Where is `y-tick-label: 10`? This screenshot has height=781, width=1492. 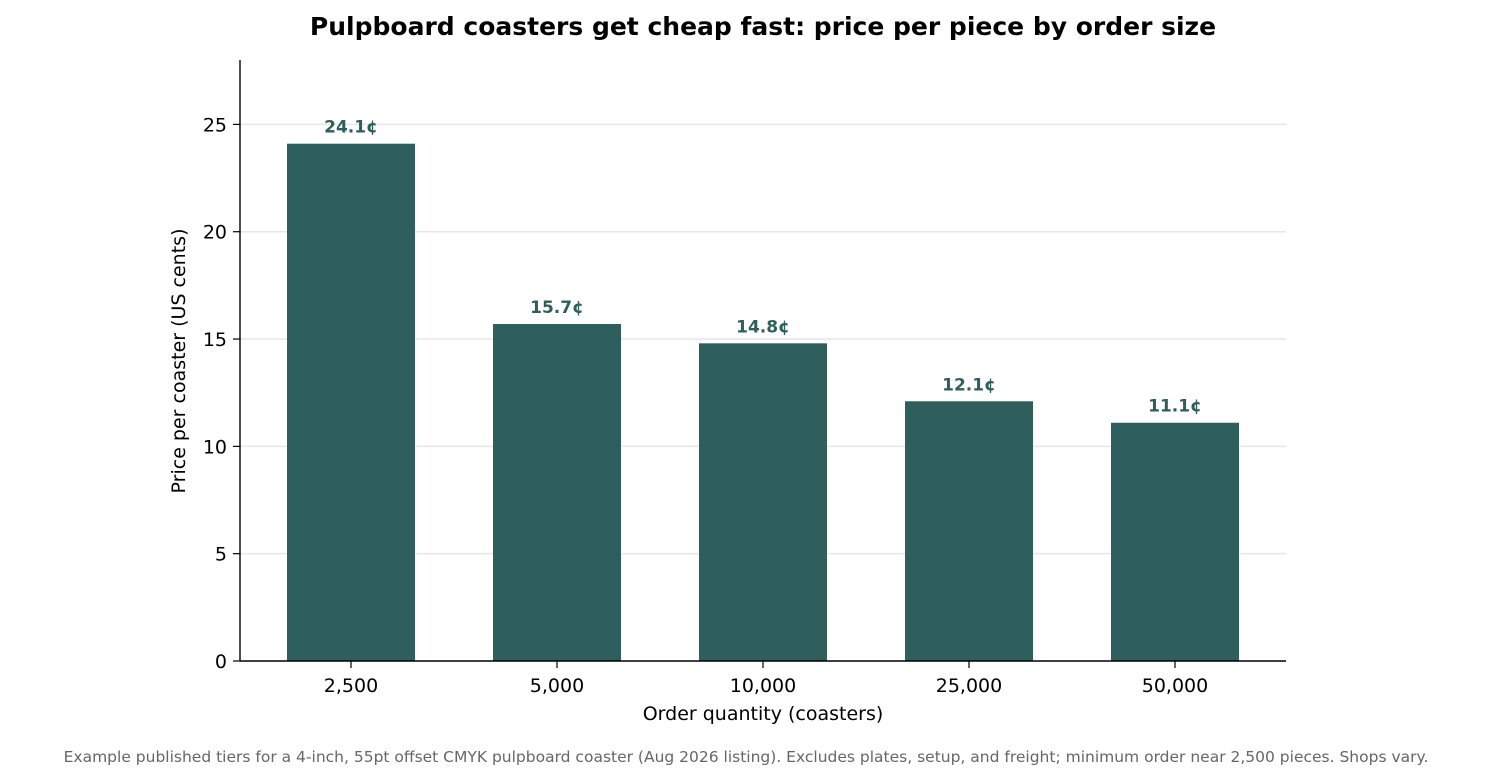
y-tick-label: 10 is located at coordinates (215, 447).